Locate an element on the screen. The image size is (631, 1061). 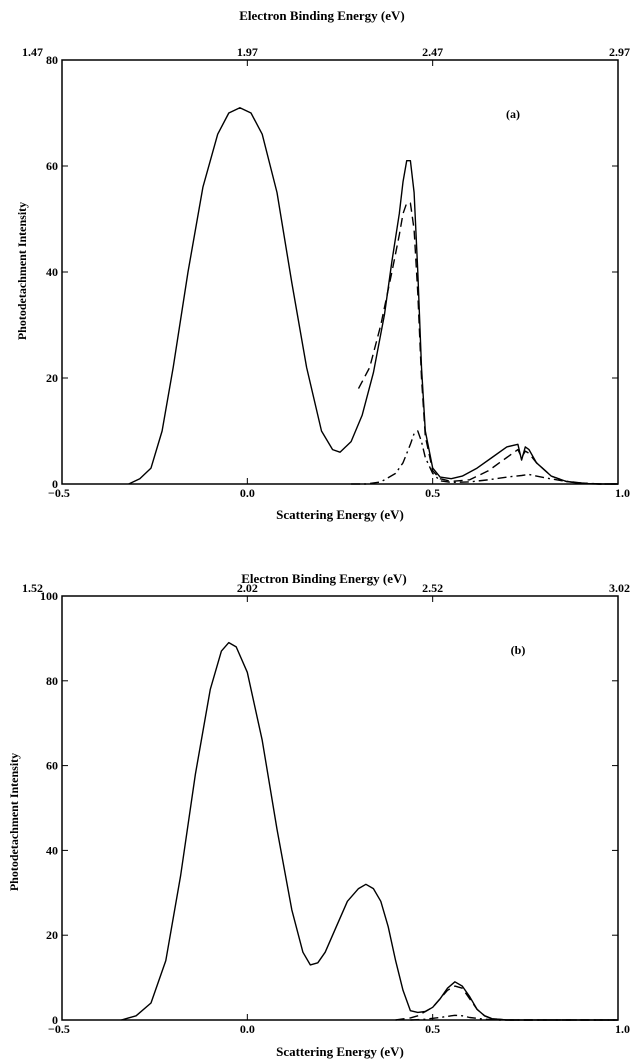
top-tick-label: 1.47 is located at coordinates (32, 52).